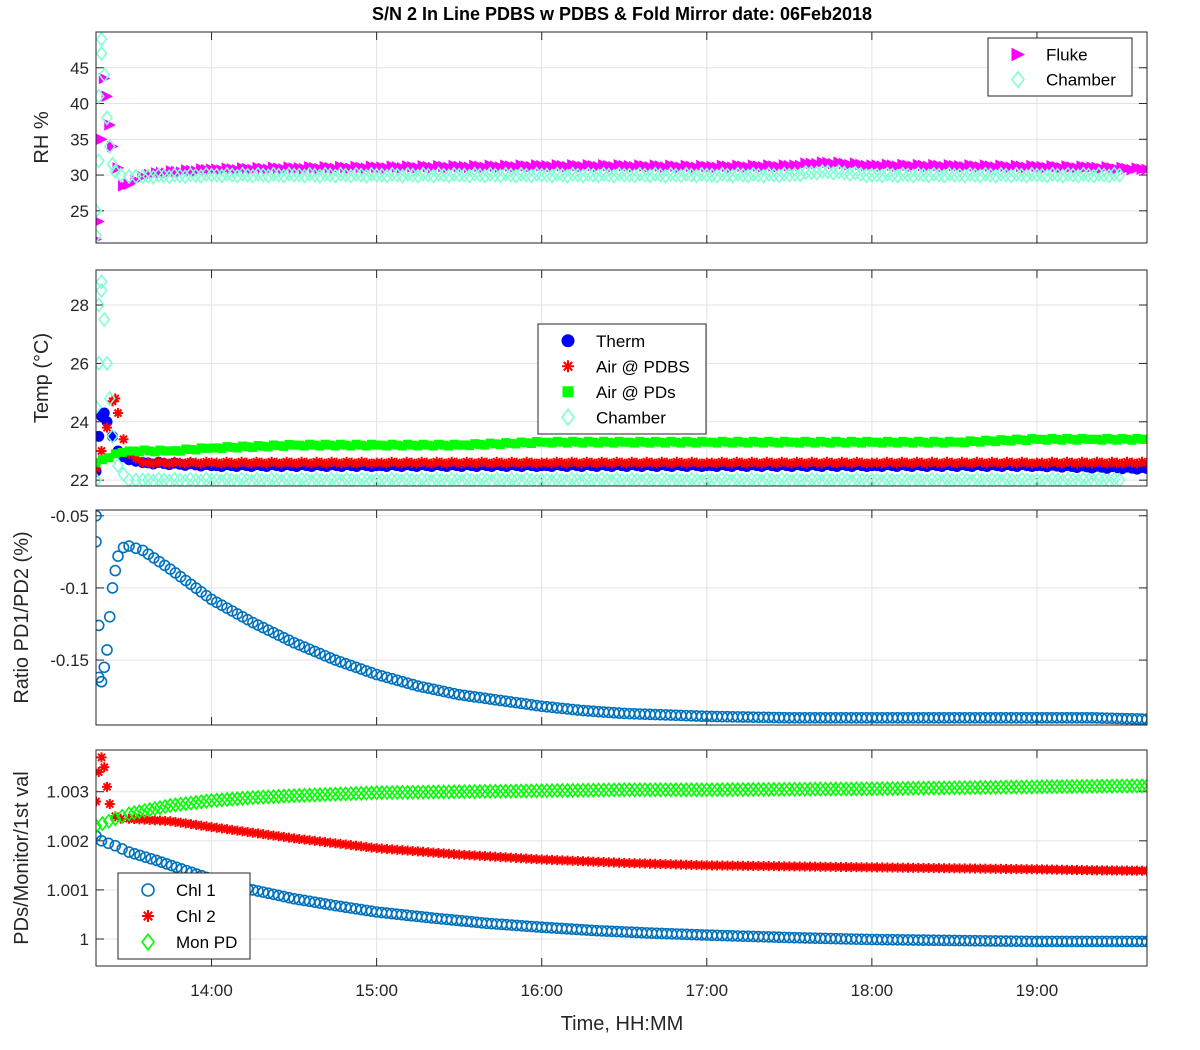  I want to click on legend-marker, so click(568, 392).